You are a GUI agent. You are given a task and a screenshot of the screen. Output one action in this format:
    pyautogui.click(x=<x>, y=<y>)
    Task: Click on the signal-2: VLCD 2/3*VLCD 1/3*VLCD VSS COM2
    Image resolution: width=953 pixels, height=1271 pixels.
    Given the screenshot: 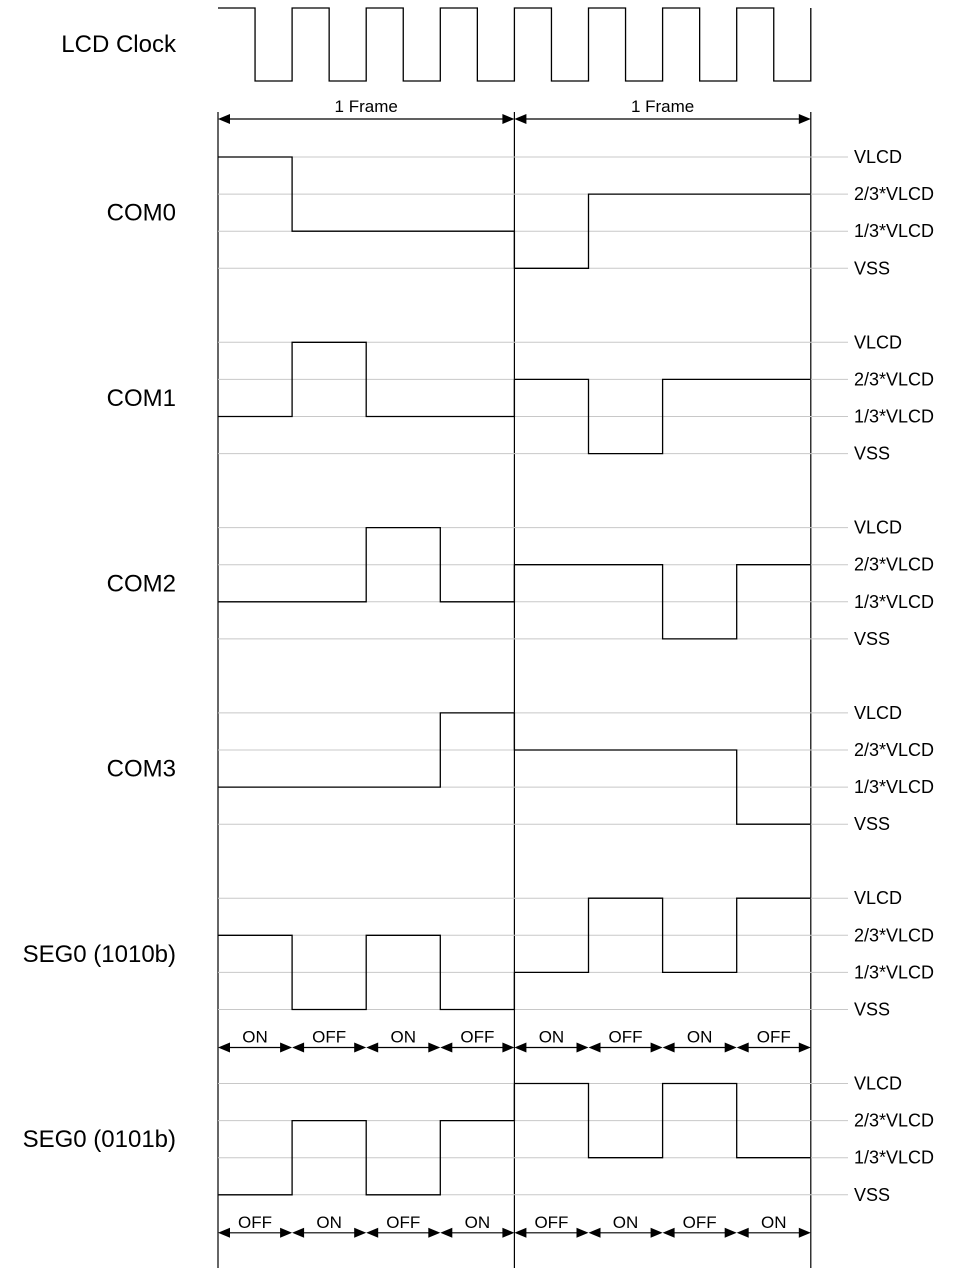 What is the action you would take?
    pyautogui.click(x=520, y=583)
    